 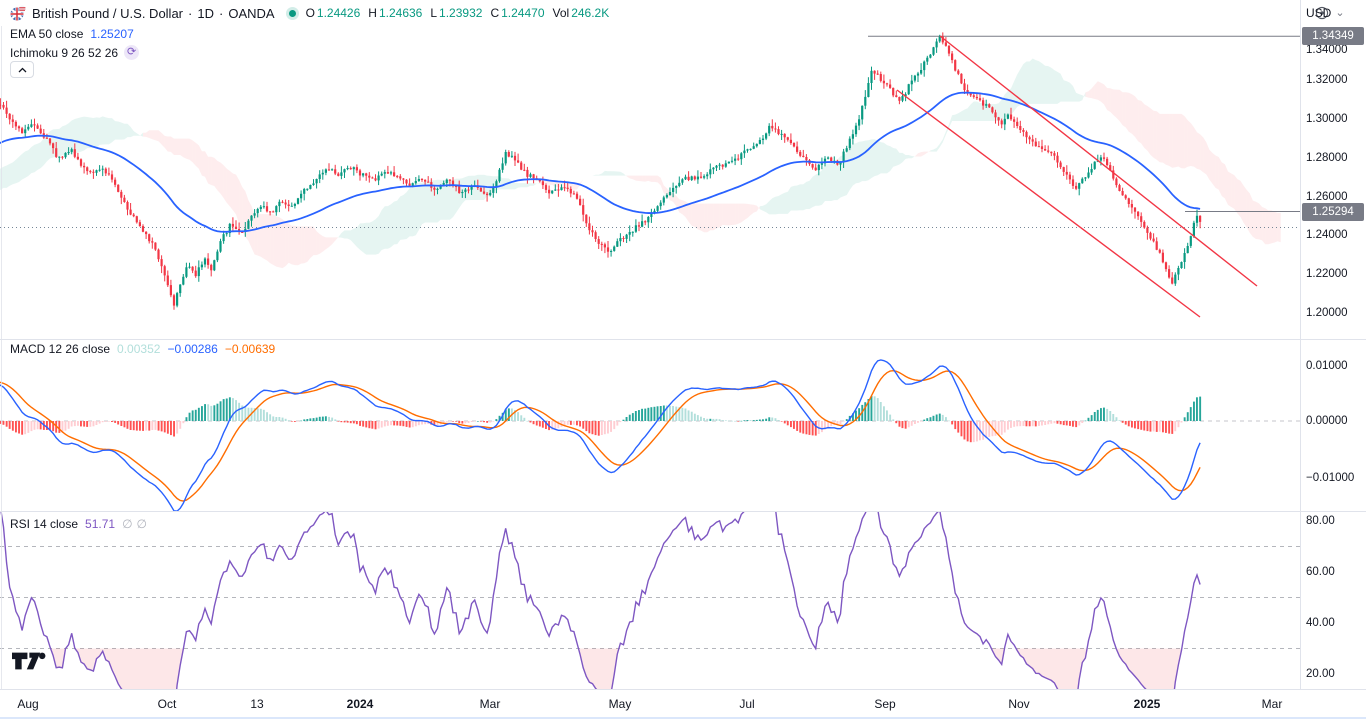 What do you see at coordinates (112, 34) in the screenshot?
I see `ema-value: 1.25207` at bounding box center [112, 34].